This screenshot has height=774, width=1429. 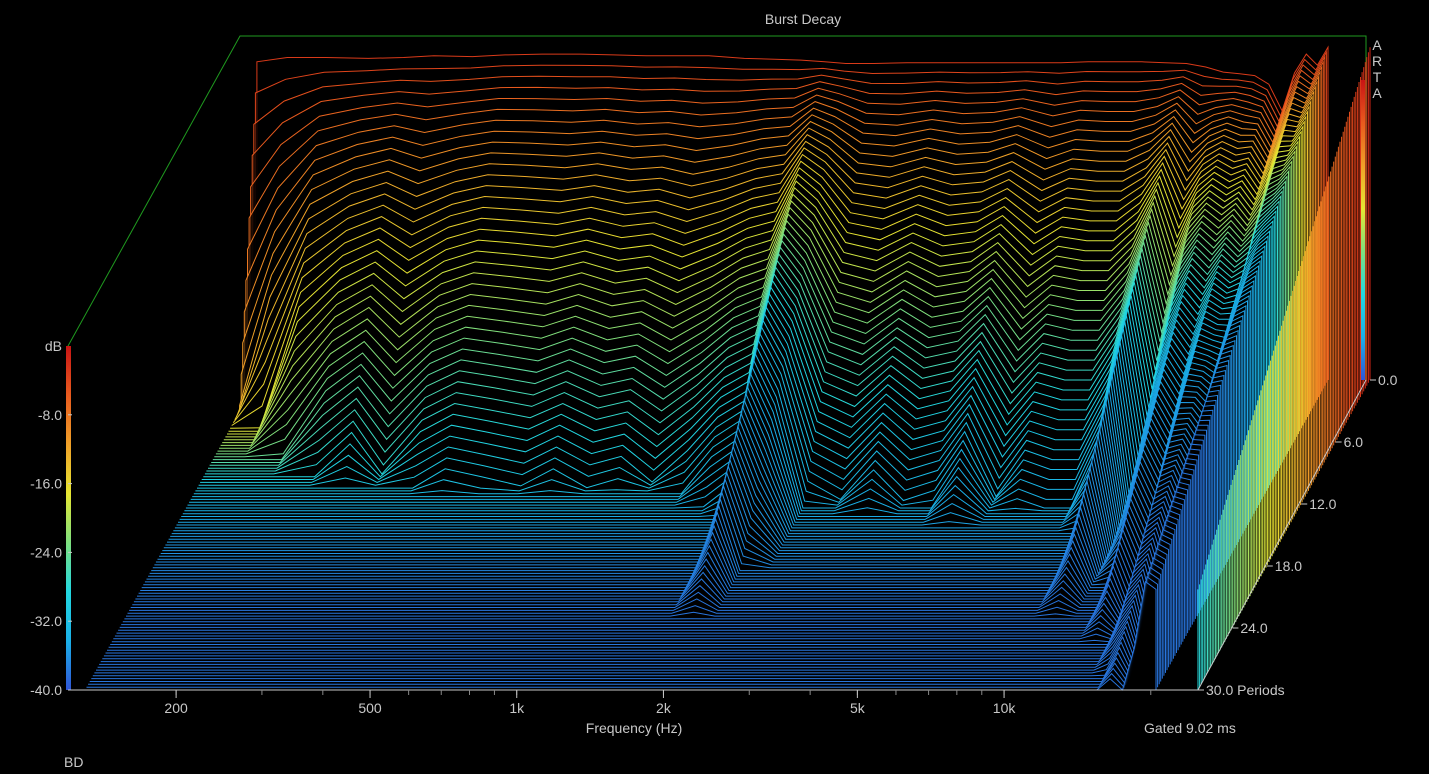 I want to click on z-axis-ticks: -8.0 -16.0 -24.0 -32.0 -40.0, so click(x=51, y=552).